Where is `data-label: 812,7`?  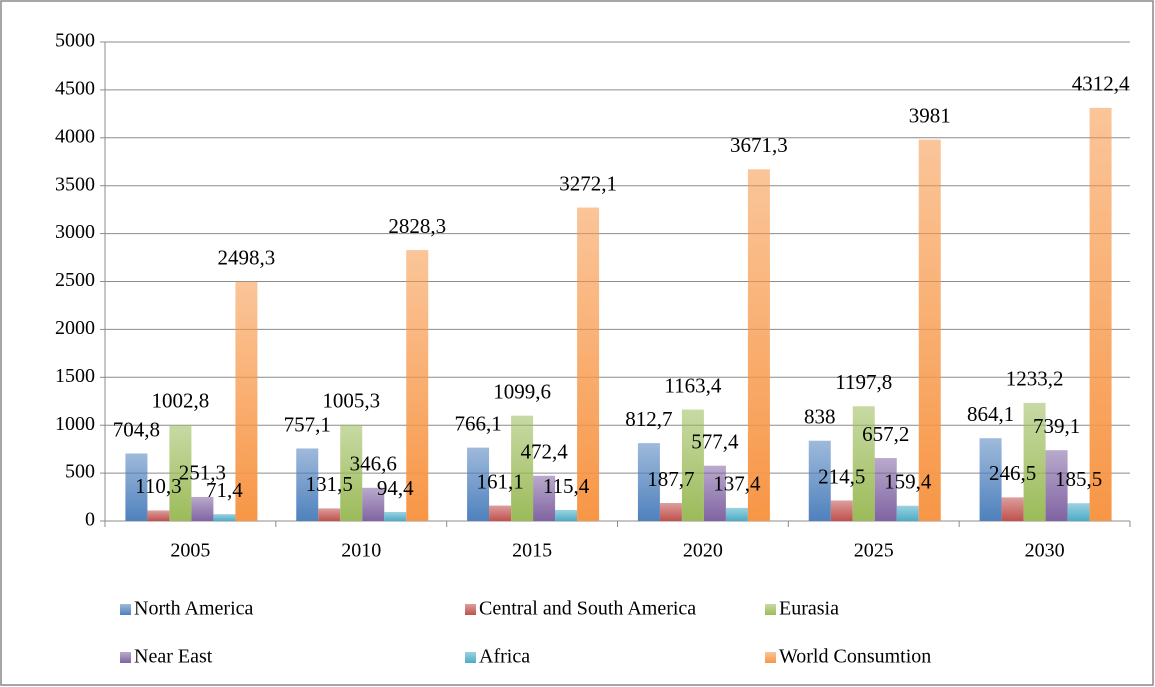 data-label: 812,7 is located at coordinates (648, 419).